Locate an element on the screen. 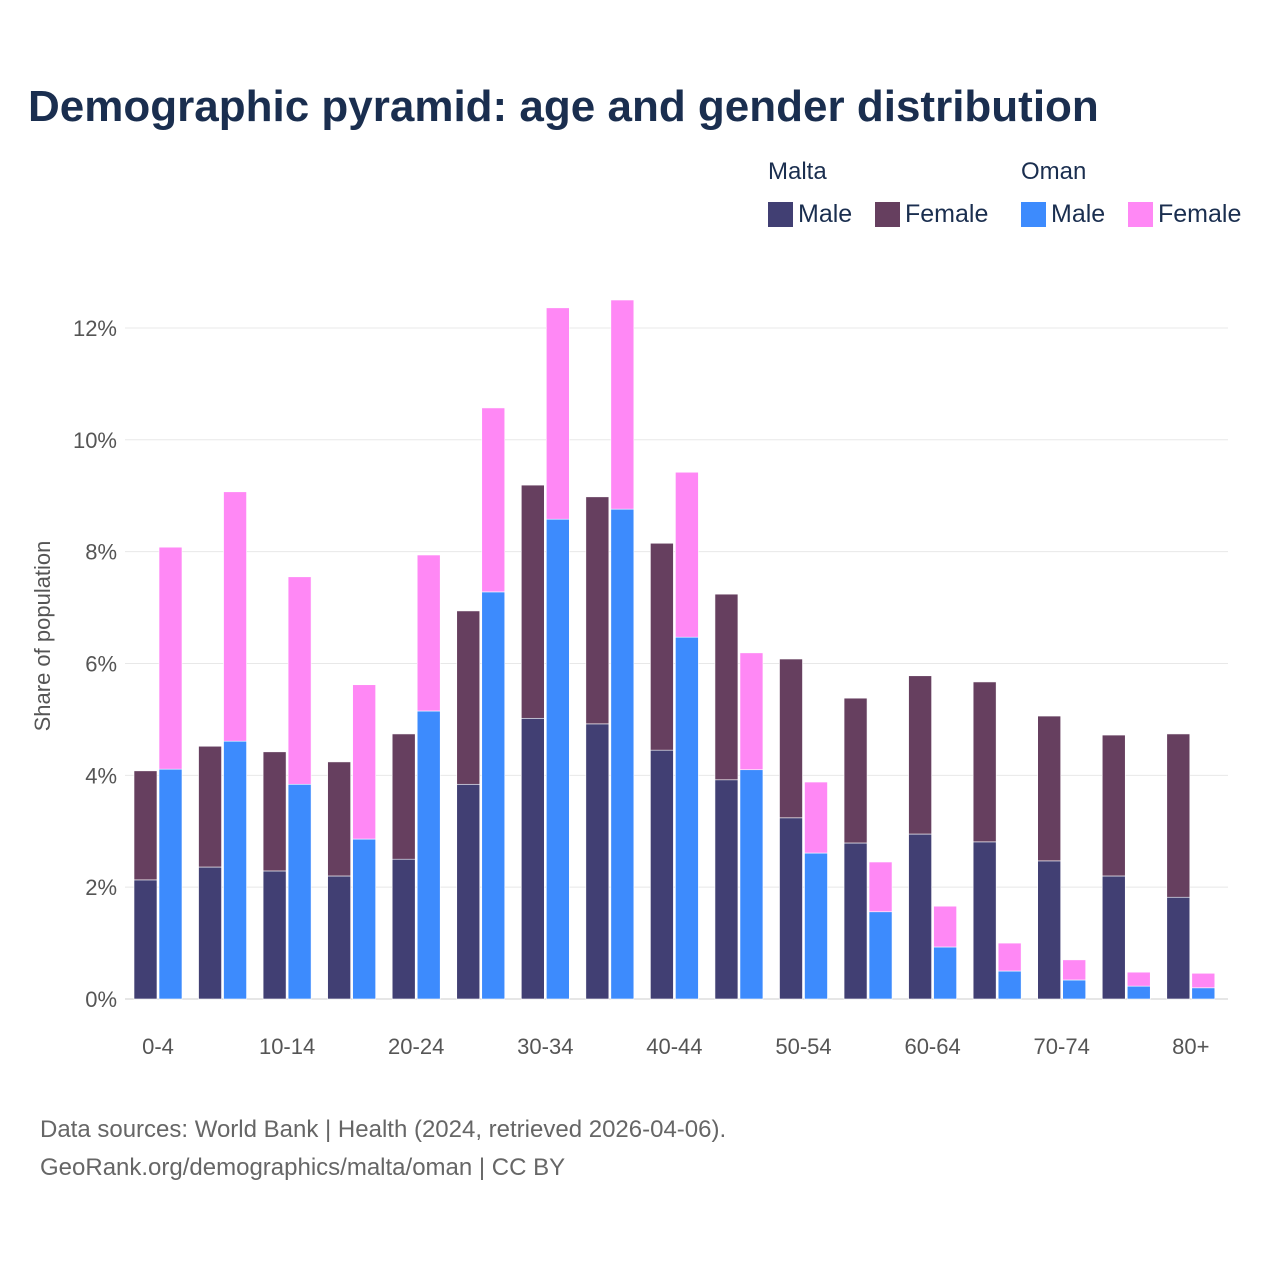 This screenshot has width=1280, height=1280. y-tick-label: 0% is located at coordinates (101, 999).